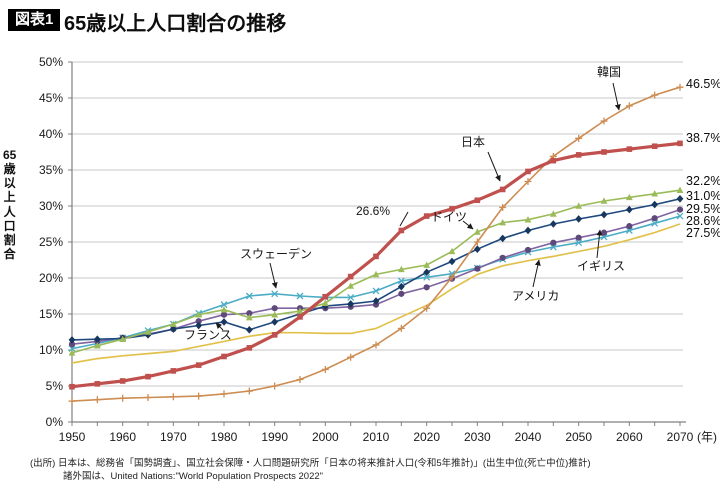 Image resolution: width=720 pixels, height=490 pixels. I want to click on annotation-label-sweden: スウェーデン, so click(276, 254).